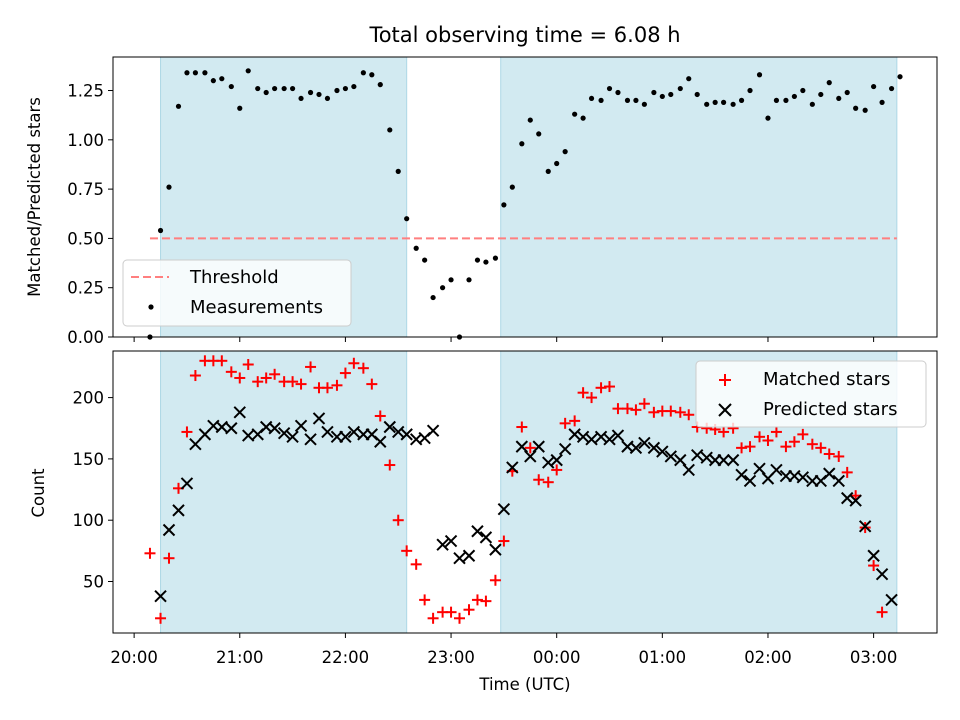  Describe the element at coordinates (85, 238) in the screenshot. I see `y-tick-label: 0.50` at that location.